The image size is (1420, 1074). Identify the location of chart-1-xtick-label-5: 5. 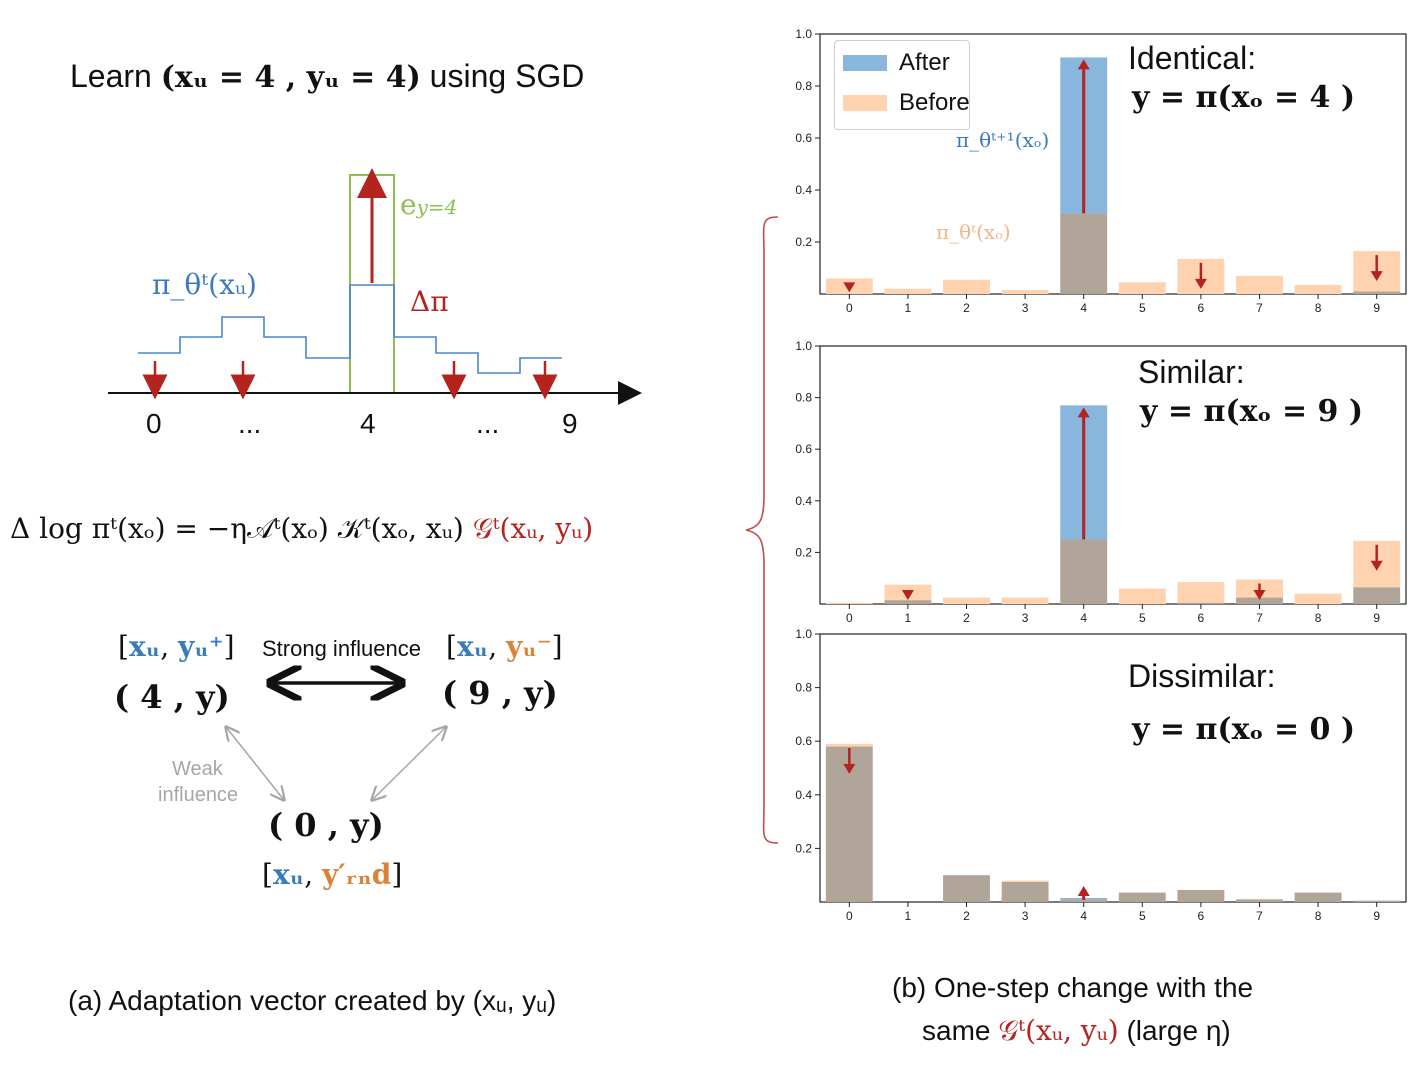
(1142, 308).